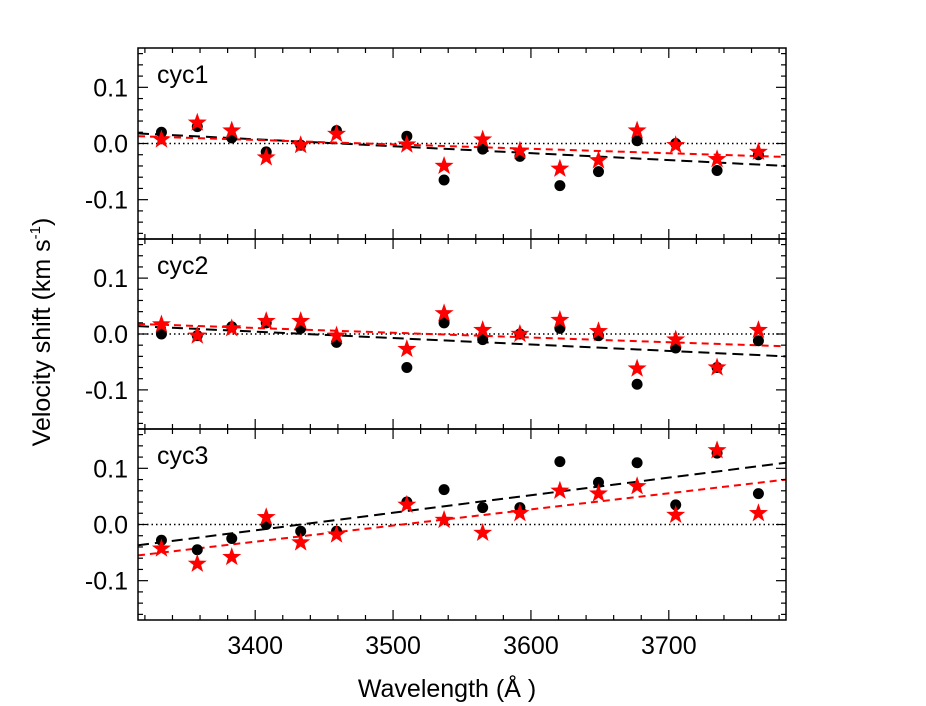  I want to click on x-axis-title: Wavelength (Å ), so click(447, 688).